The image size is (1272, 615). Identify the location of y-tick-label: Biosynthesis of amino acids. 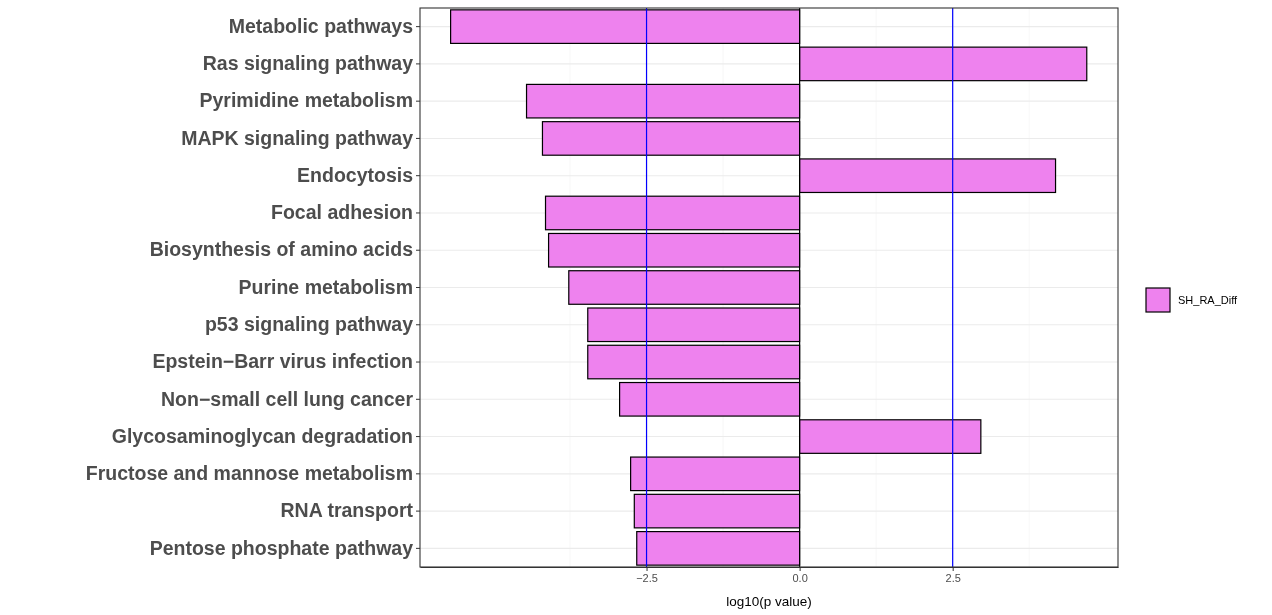
(281, 249).